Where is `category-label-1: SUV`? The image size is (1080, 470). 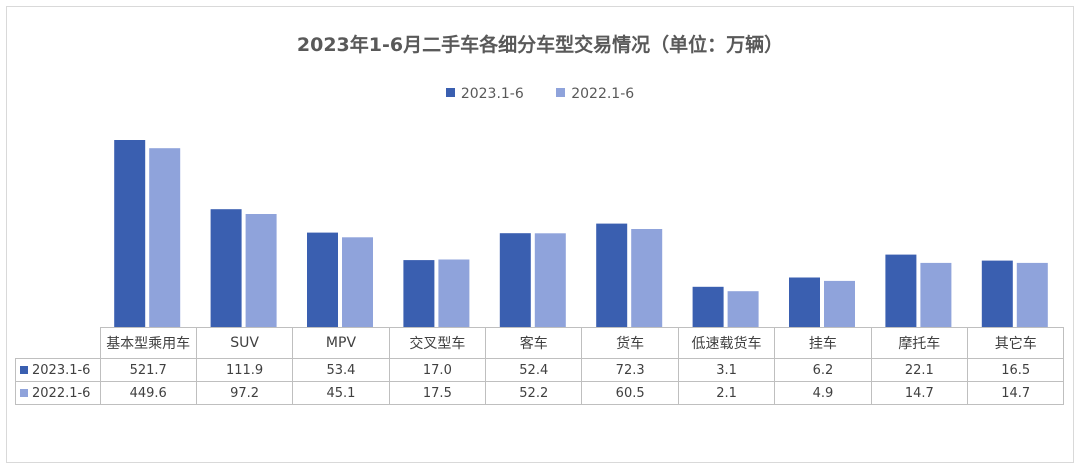 category-label-1: SUV is located at coordinates (244, 343).